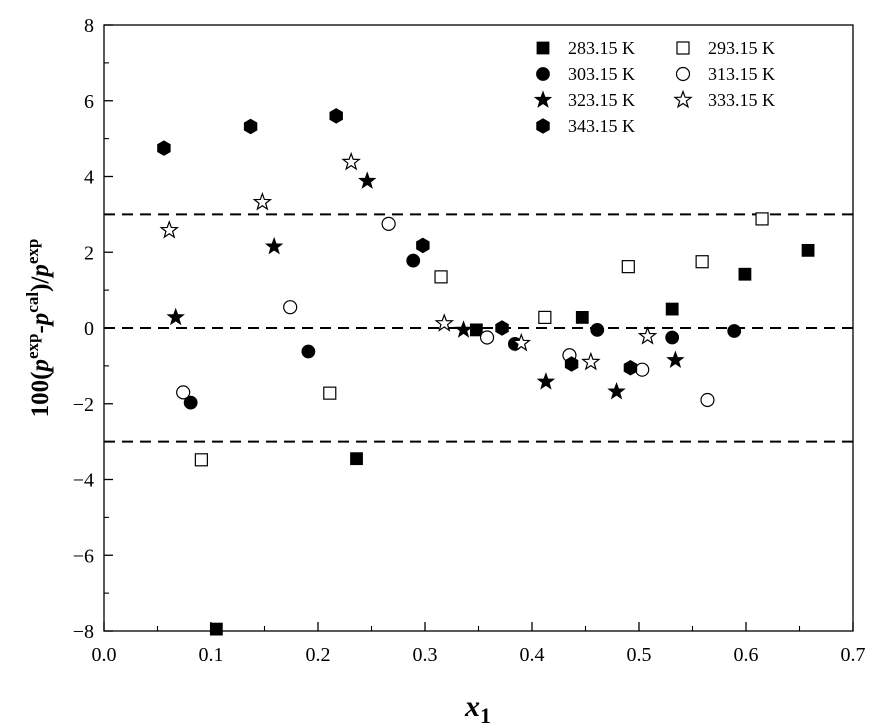  What do you see at coordinates (741, 48) in the screenshot?
I see `legend-label: 293.15 K` at bounding box center [741, 48].